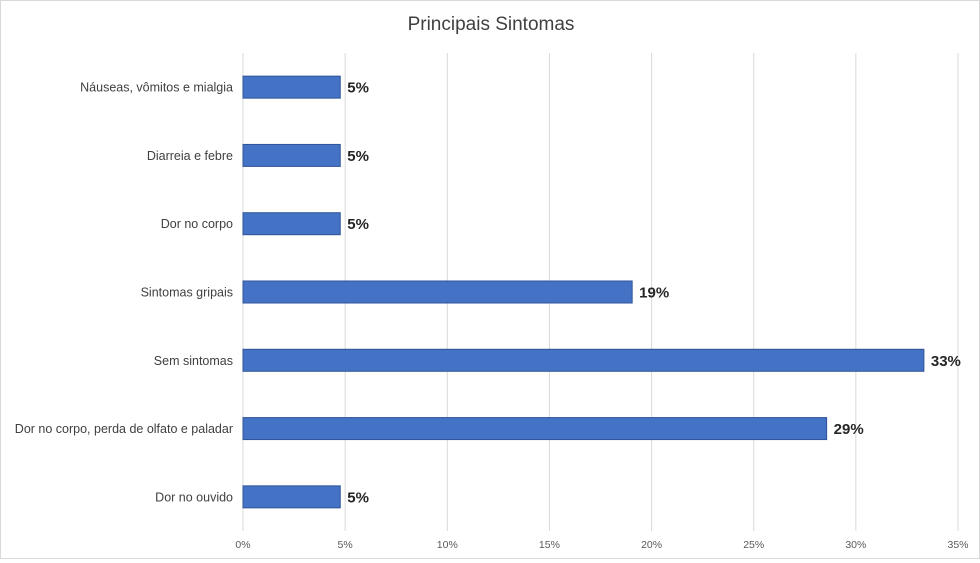 This screenshot has width=980, height=563. I want to click on category-label: Sintomas gripais, so click(187, 293).